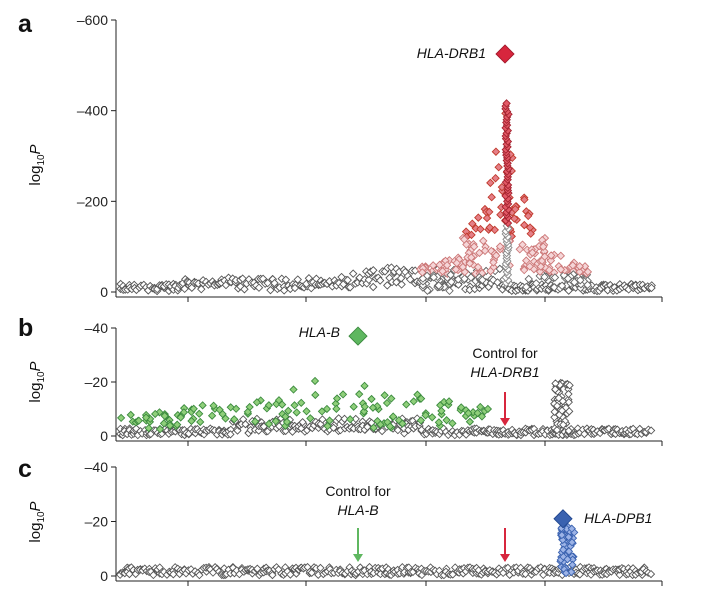 The width and height of the screenshot is (710, 596). I want to click on panel-letter-a: a, so click(25, 24).